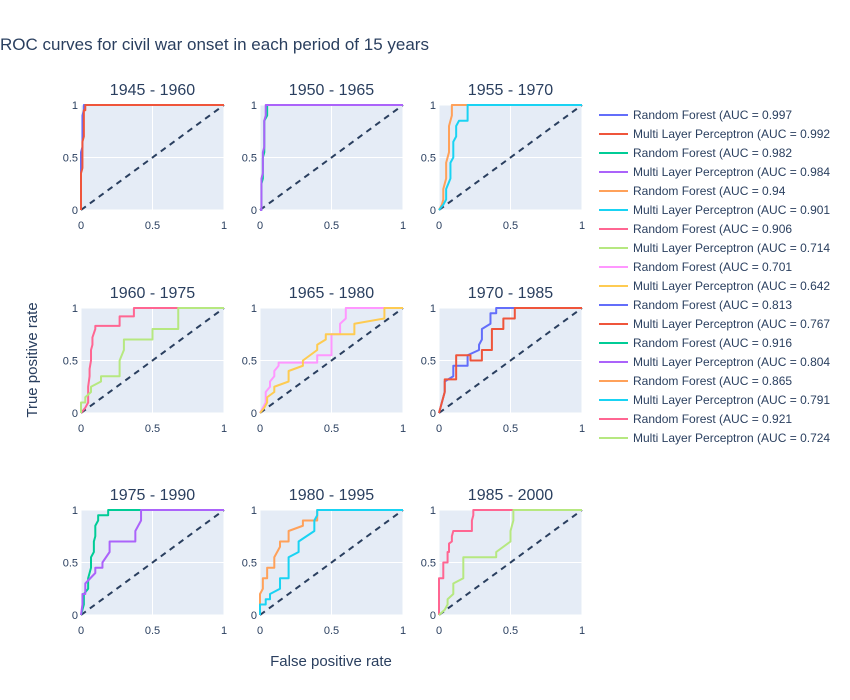  What do you see at coordinates (712, 153) in the screenshot?
I see `legend-label: Random Forest (AUC = 0.982` at bounding box center [712, 153].